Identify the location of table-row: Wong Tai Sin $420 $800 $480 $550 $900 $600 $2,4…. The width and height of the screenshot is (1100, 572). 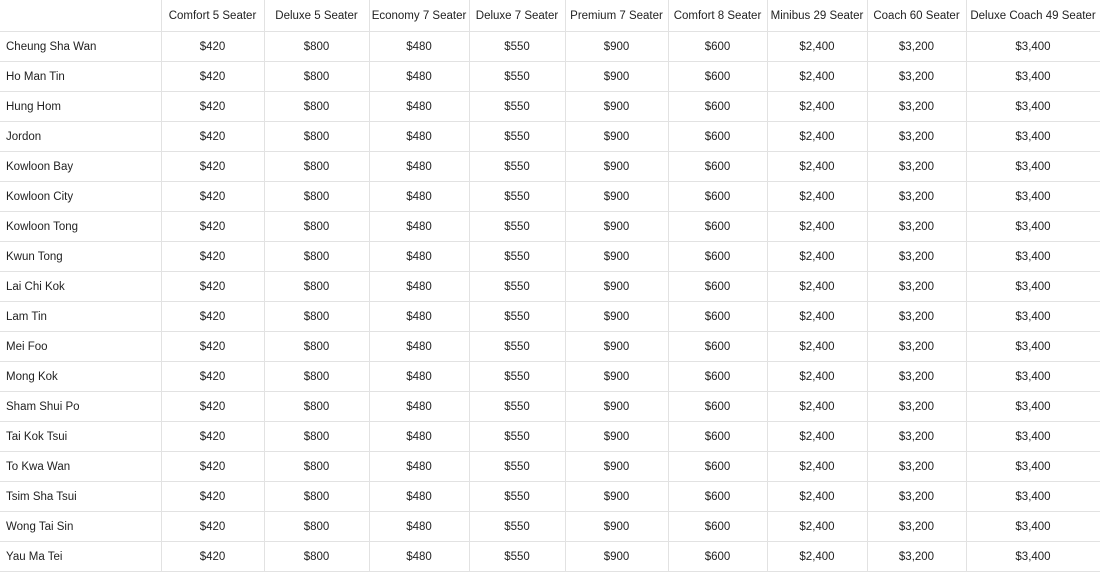
(550, 526).